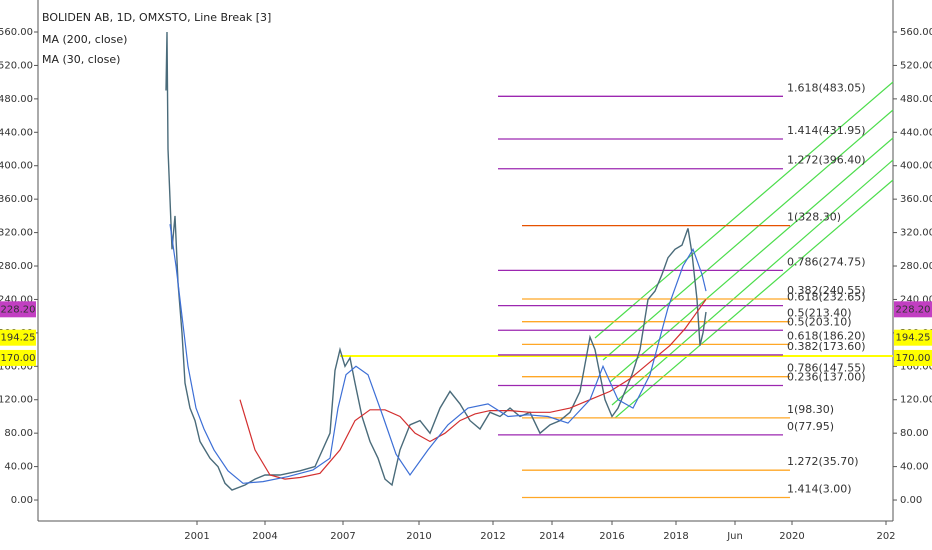 The image size is (932, 550). What do you see at coordinates (675, 536) in the screenshot?
I see `x-tick-label: 2018` at bounding box center [675, 536].